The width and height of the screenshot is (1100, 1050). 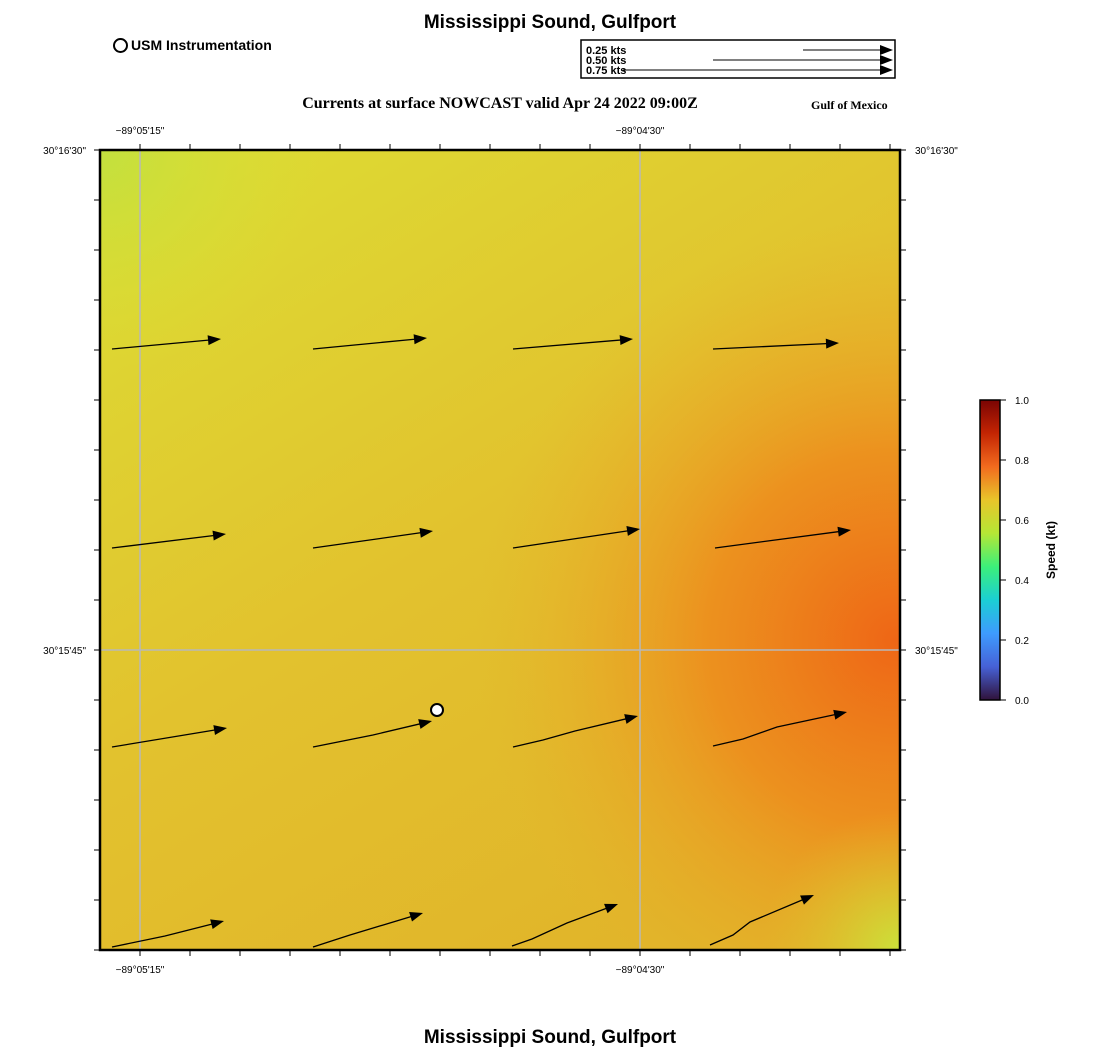 What do you see at coordinates (640, 131) in the screenshot?
I see `lon-label-top-2: −89°04'30"` at bounding box center [640, 131].